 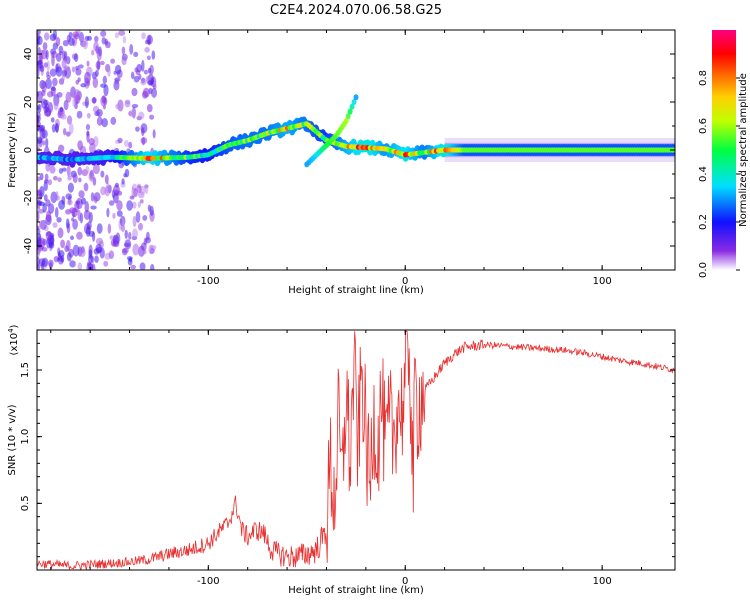 What do you see at coordinates (703, 78) in the screenshot?
I see `colorbar-tick-label: 0.8` at bounding box center [703, 78].